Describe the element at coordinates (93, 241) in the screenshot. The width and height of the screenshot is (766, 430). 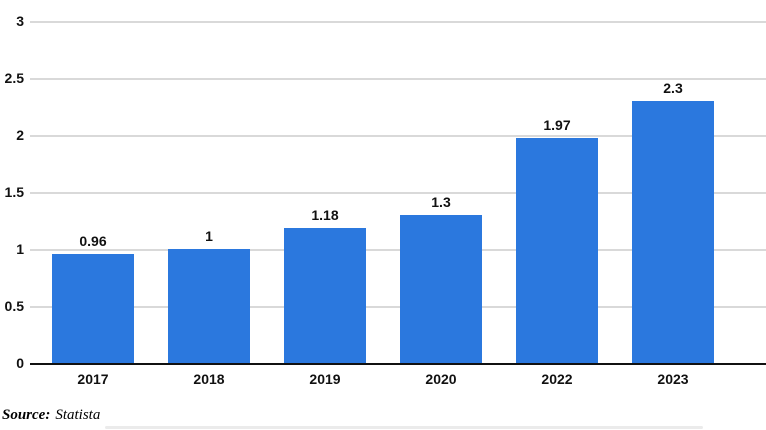
I see `bar-value-label: 0.96` at that location.